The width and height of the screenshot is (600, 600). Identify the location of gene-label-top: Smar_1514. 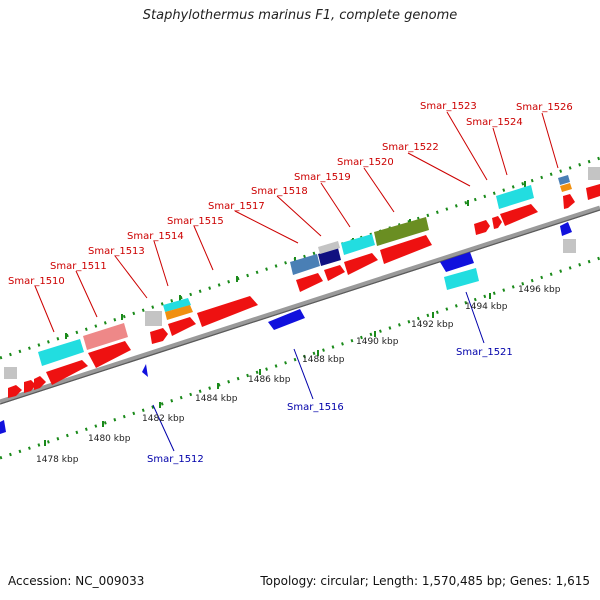
(155, 236).